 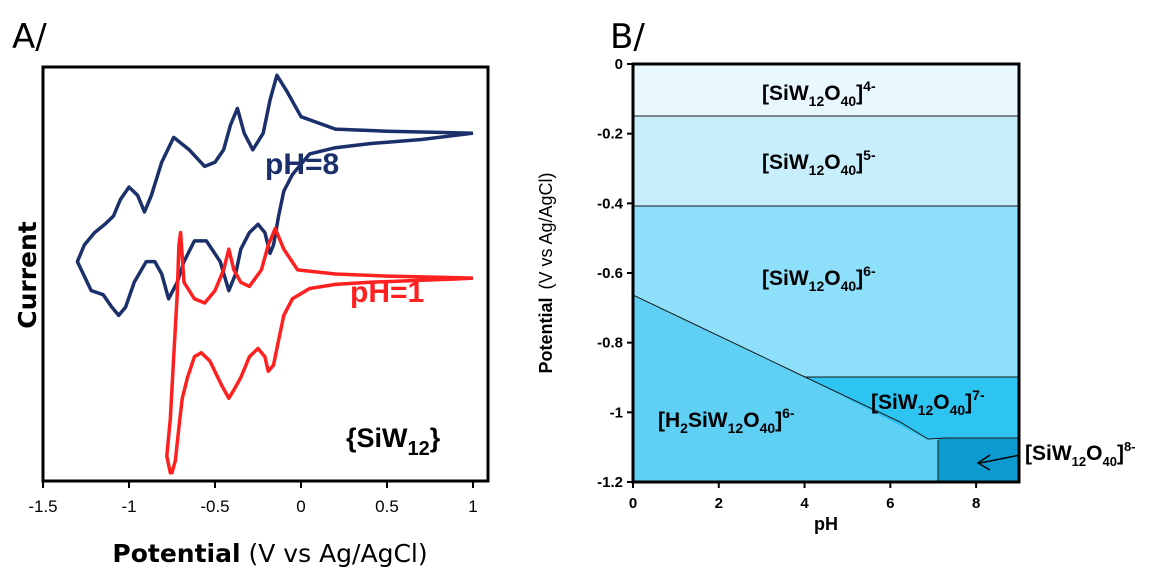 I want to click on chart-a-x-tick-label: -1.5, so click(x=42, y=506).